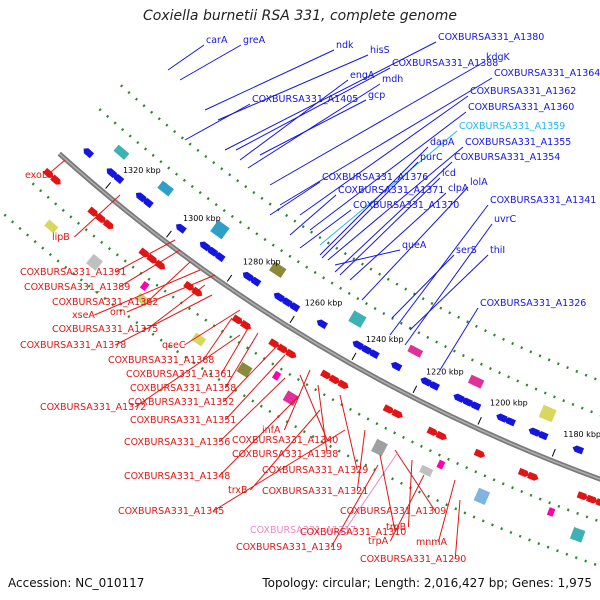 The height and width of the screenshot is (600, 600). I want to click on reverse-block-84-shape, so click(577, 534).